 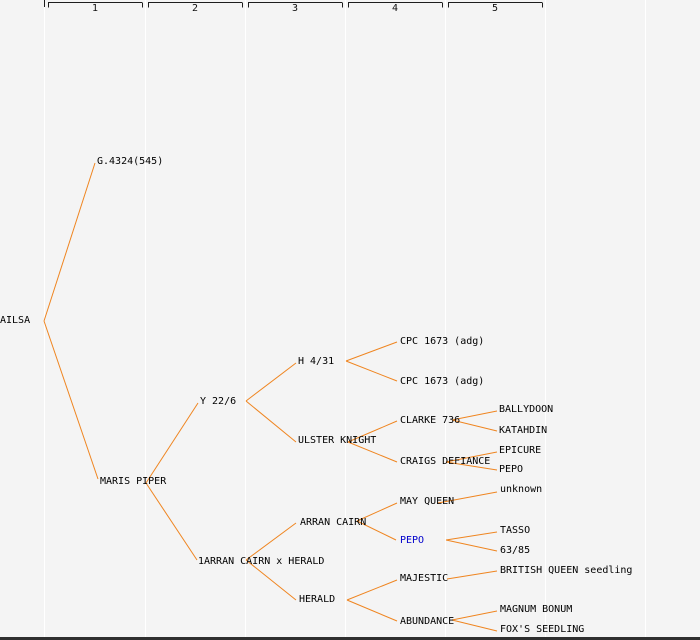 I want to click on pedigree-node-pepo-link: PEPO, so click(x=412, y=540).